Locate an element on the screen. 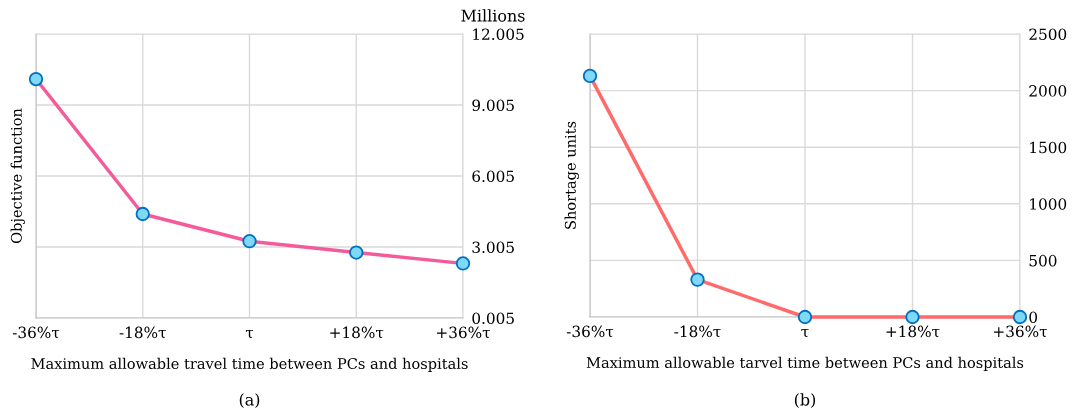 This screenshot has width=1076, height=413. text: Millions is located at coordinates (493, 15).